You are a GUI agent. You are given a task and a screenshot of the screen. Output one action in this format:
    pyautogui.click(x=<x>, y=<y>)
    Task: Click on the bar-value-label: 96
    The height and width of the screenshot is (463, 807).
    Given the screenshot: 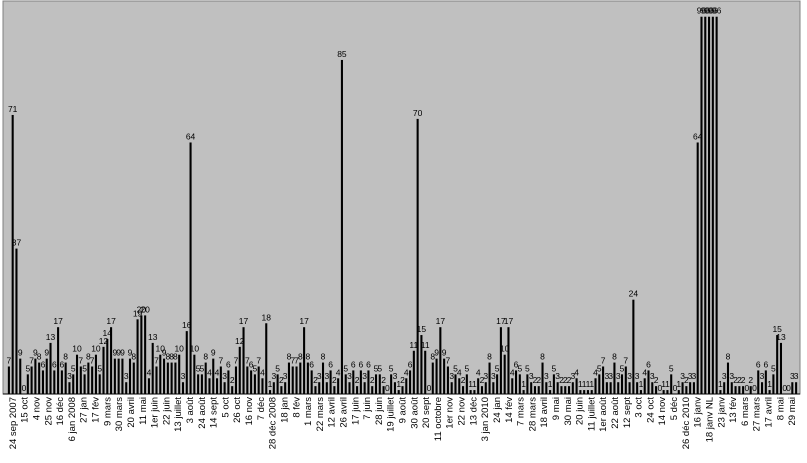 What is the action you would take?
    pyautogui.click(x=717, y=11)
    